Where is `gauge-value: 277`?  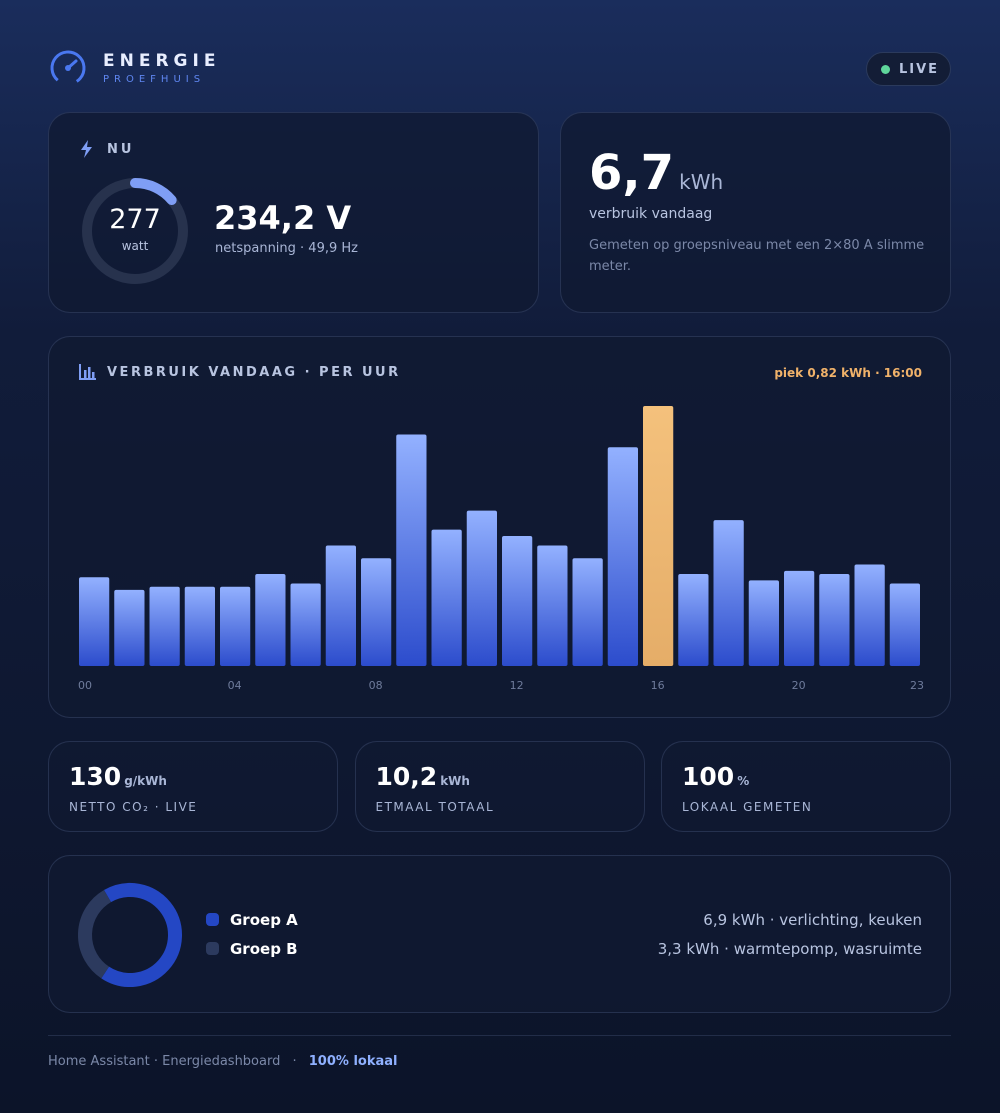
gauge-value: 277 is located at coordinates (135, 219).